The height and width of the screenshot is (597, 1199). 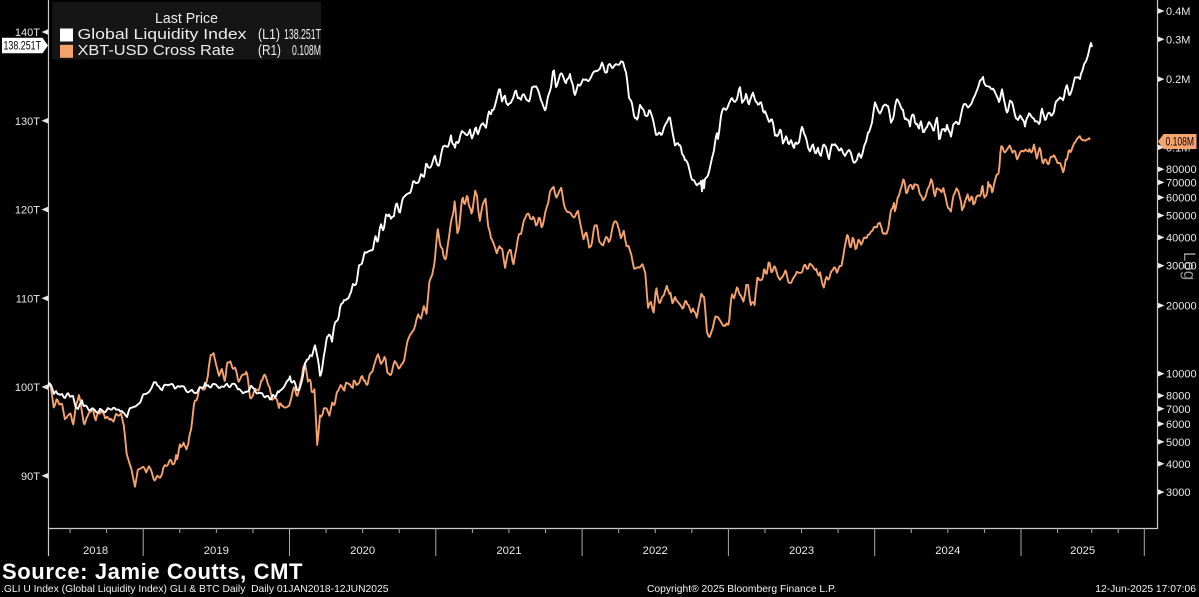 I want to click on svg-text: 2022, so click(x=655, y=551).